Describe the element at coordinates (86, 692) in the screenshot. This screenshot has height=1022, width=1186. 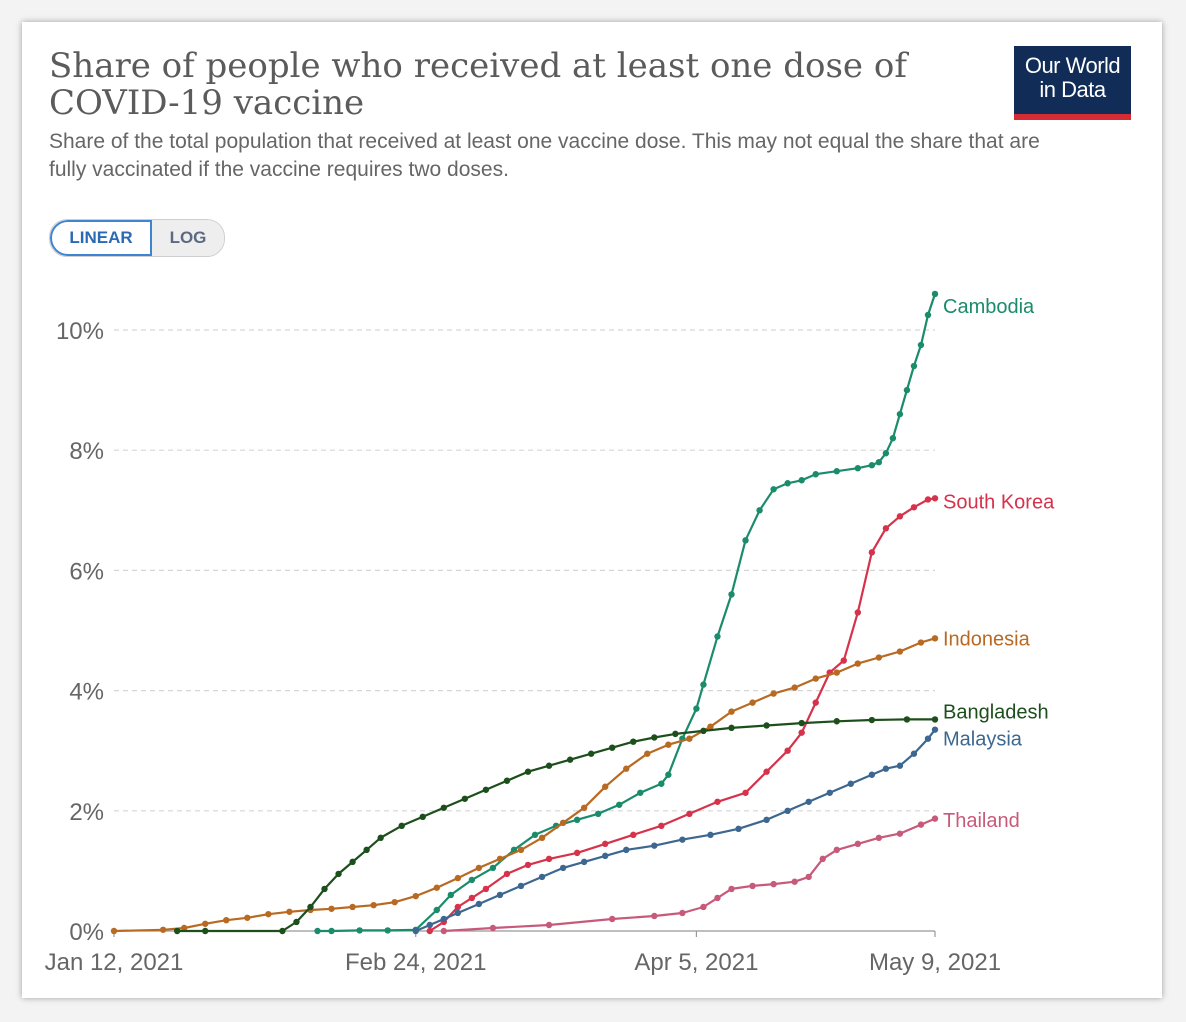
I see `y-tick-label: 4%` at that location.